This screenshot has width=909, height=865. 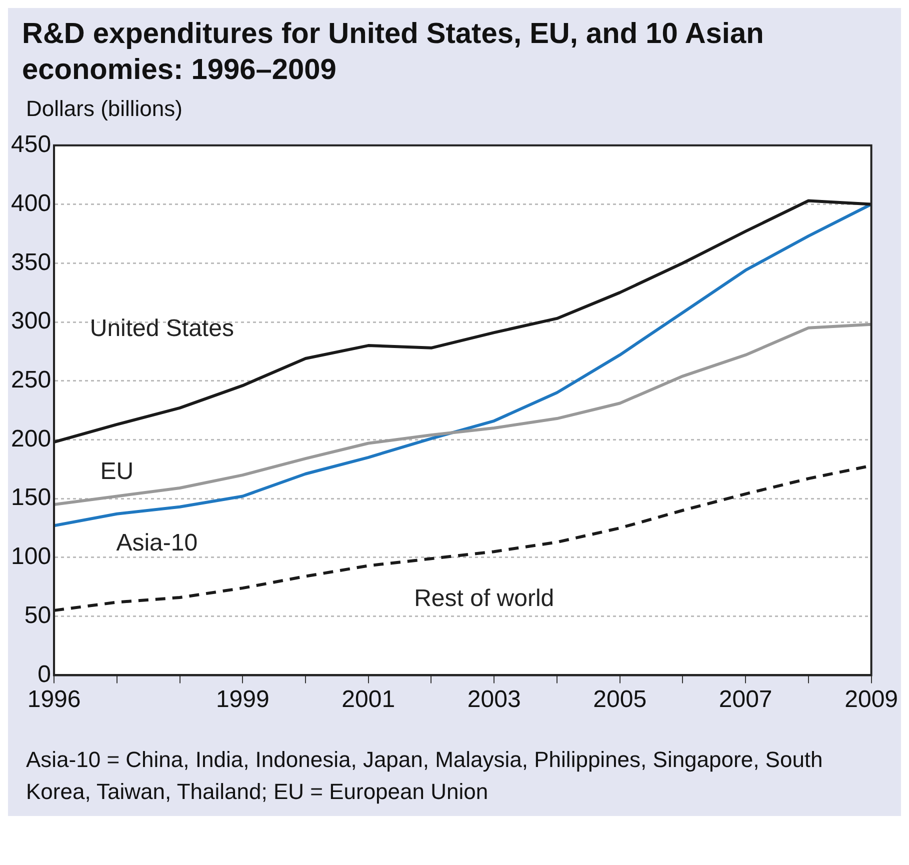 I want to click on x-tick-label: 2007, so click(x=745, y=700).